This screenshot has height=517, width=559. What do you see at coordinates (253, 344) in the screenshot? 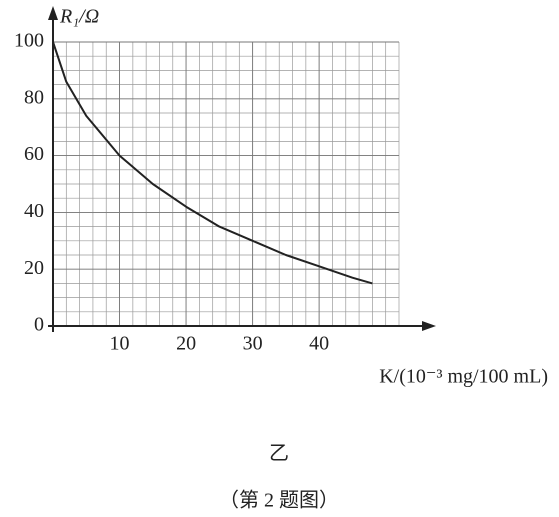
I see `x-tick-label: 30` at bounding box center [253, 344].